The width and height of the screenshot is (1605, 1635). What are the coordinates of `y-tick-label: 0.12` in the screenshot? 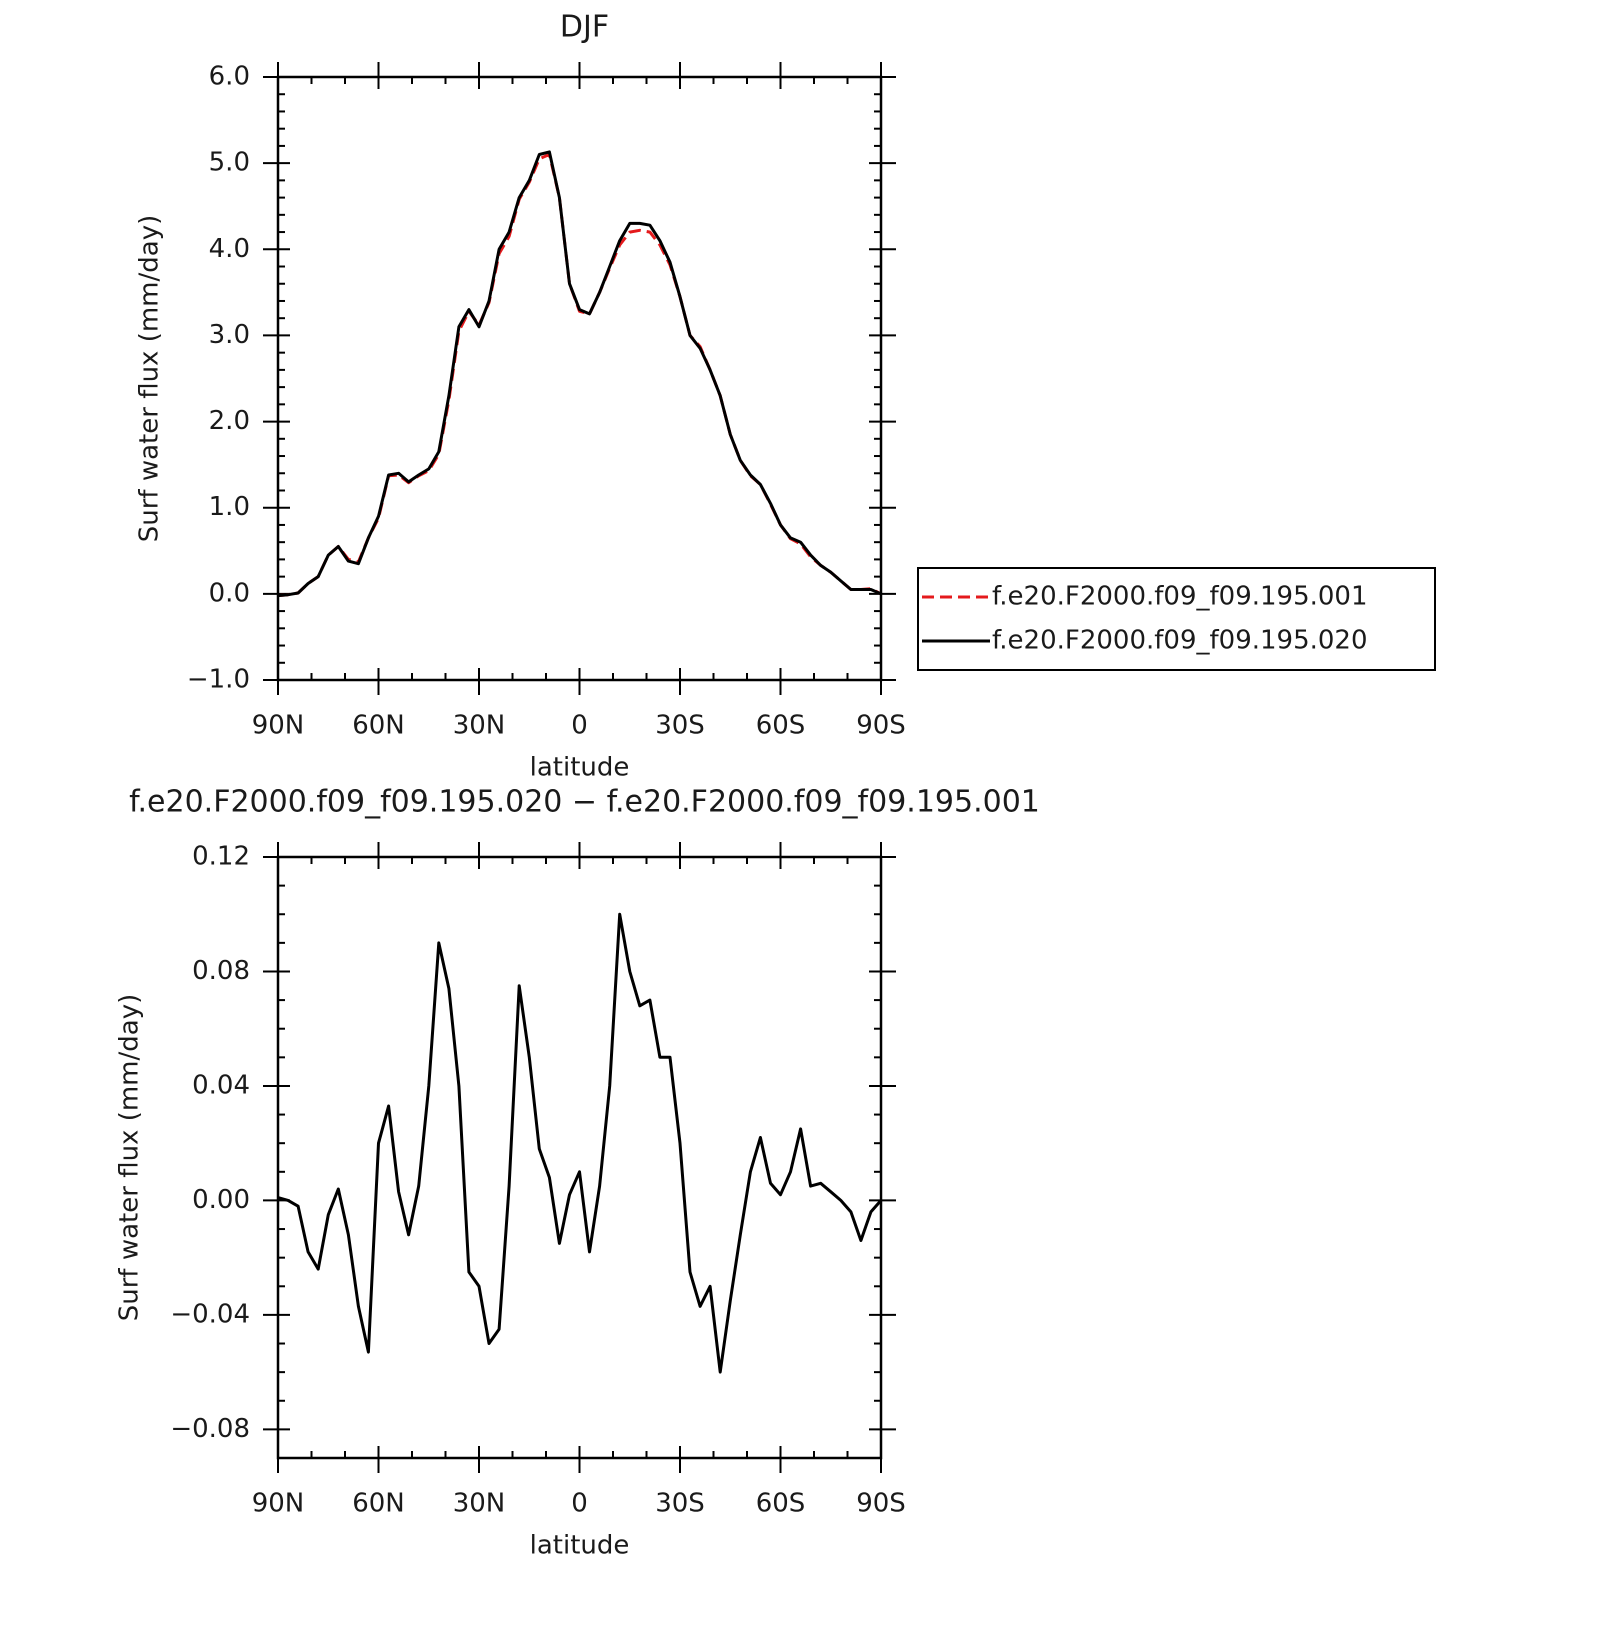 It's located at (221, 857).